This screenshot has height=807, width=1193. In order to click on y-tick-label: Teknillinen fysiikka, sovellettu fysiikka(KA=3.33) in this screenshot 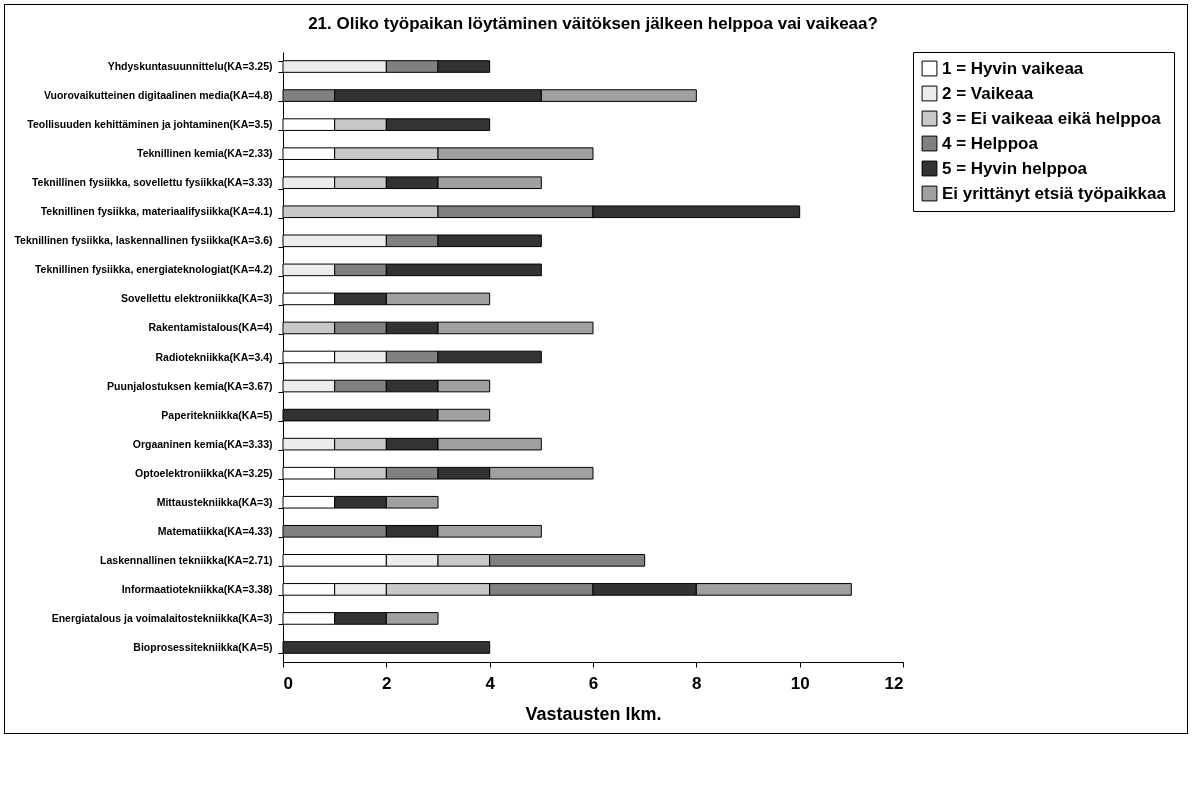, I will do `click(152, 182)`.